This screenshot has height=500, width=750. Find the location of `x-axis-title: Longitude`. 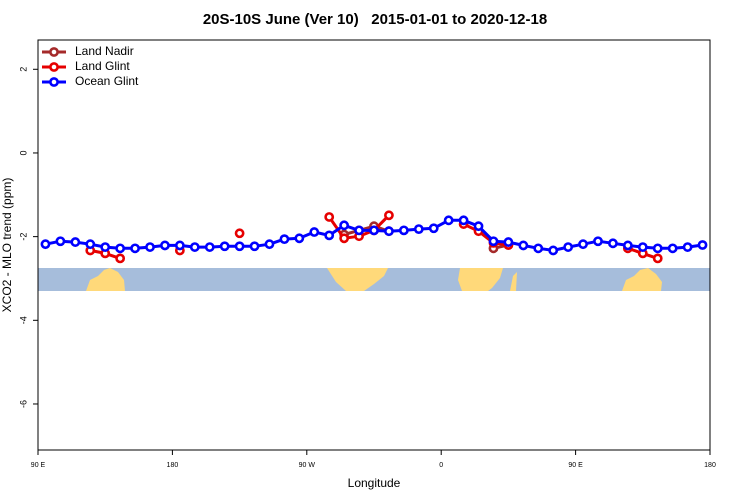

x-axis-title: Longitude is located at coordinates (374, 483).